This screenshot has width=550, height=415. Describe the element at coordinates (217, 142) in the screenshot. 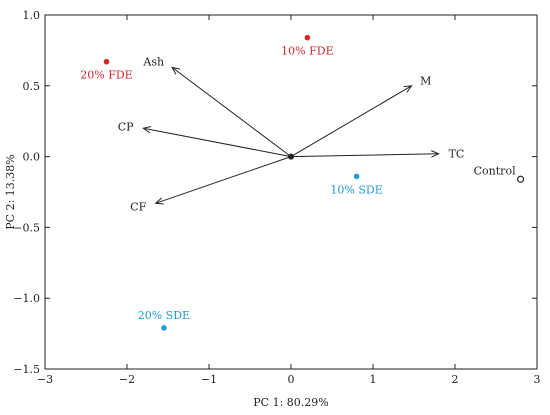

I see `vector-cp-line` at that location.